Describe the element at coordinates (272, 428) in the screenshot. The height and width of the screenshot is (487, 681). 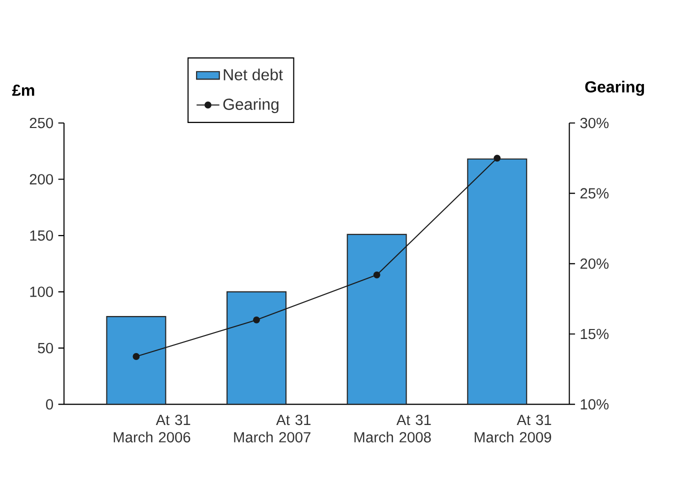
I see `x-tick-label: At 31 March 2007` at that location.